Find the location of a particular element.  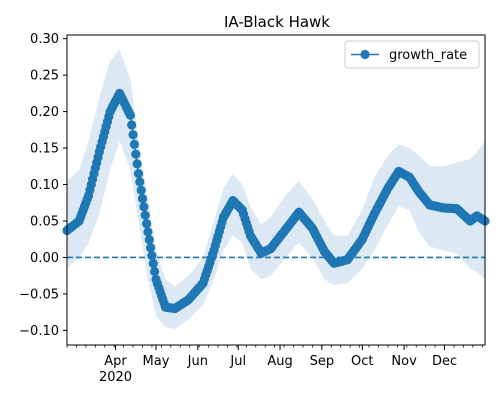

y-tick-label: 0.15 is located at coordinates (44, 149).